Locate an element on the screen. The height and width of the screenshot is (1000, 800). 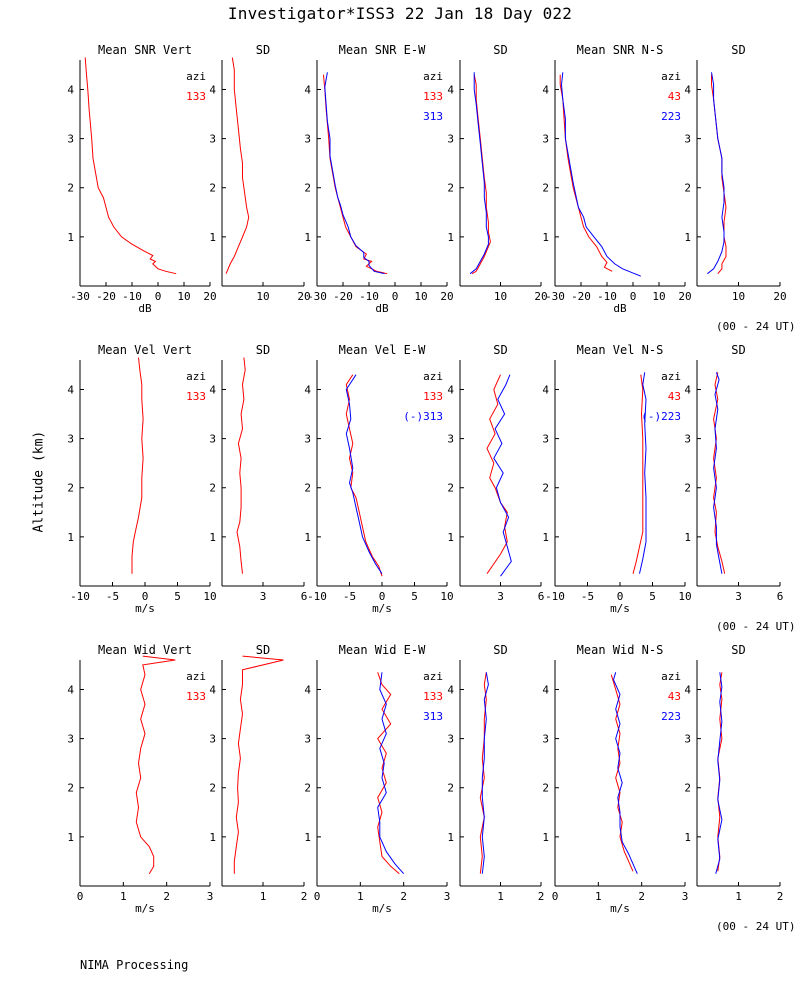
p15-xtick-label: 2 is located at coordinates (541, 896).